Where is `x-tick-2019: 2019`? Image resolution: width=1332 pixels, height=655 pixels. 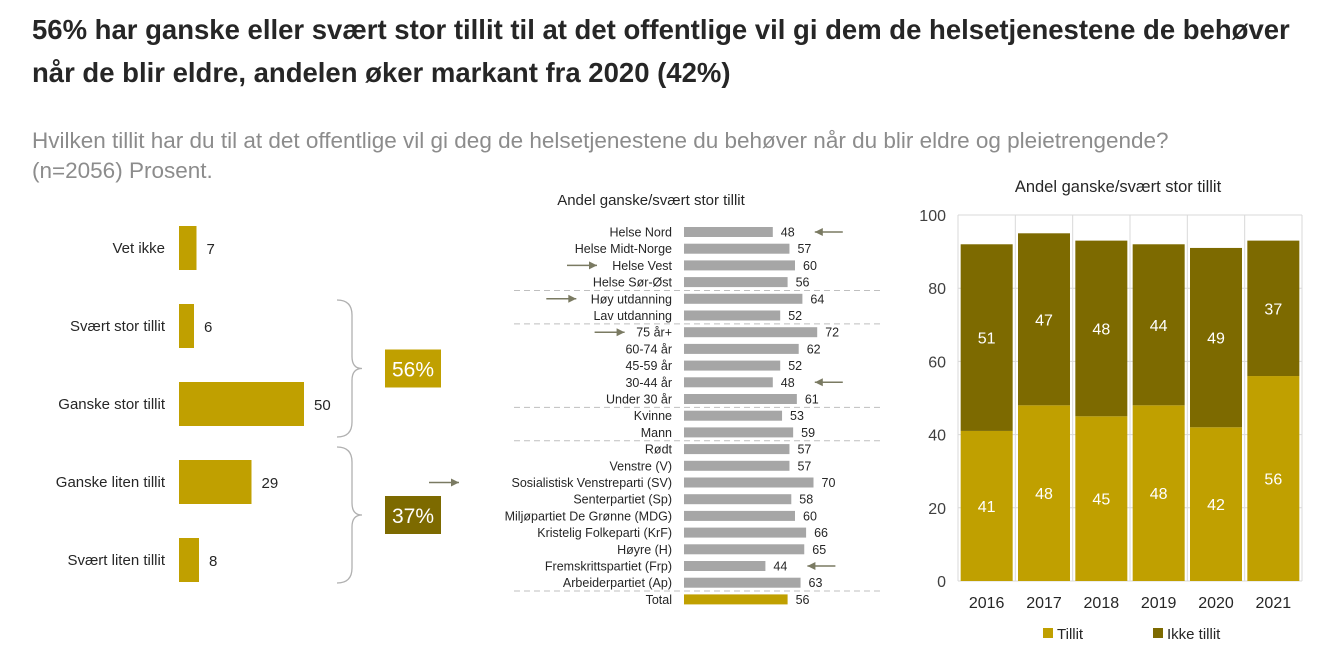 x-tick-2019: 2019 is located at coordinates (1159, 603).